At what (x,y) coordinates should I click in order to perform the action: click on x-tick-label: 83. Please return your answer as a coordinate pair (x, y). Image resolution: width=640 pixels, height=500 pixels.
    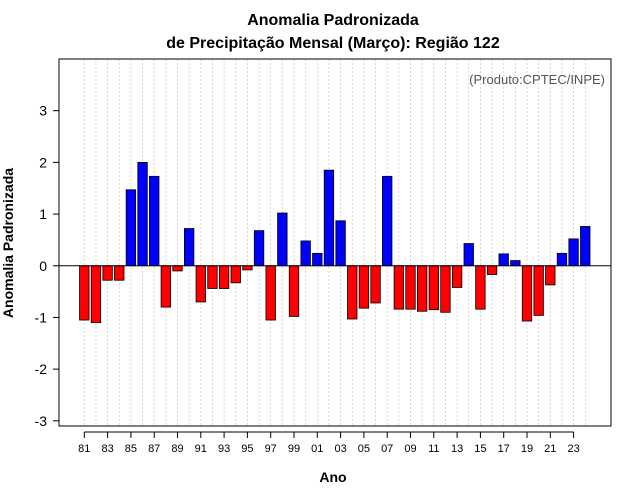
    Looking at the image, I should click on (107, 449).